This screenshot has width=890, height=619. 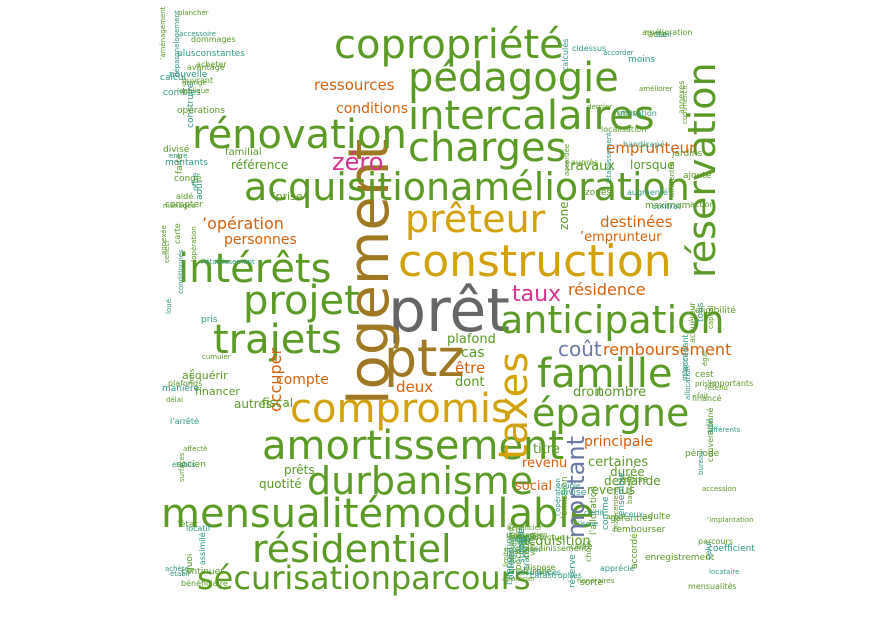 What do you see at coordinates (193, 91) in the screenshot?
I see `small-word: ’applique` at bounding box center [193, 91].